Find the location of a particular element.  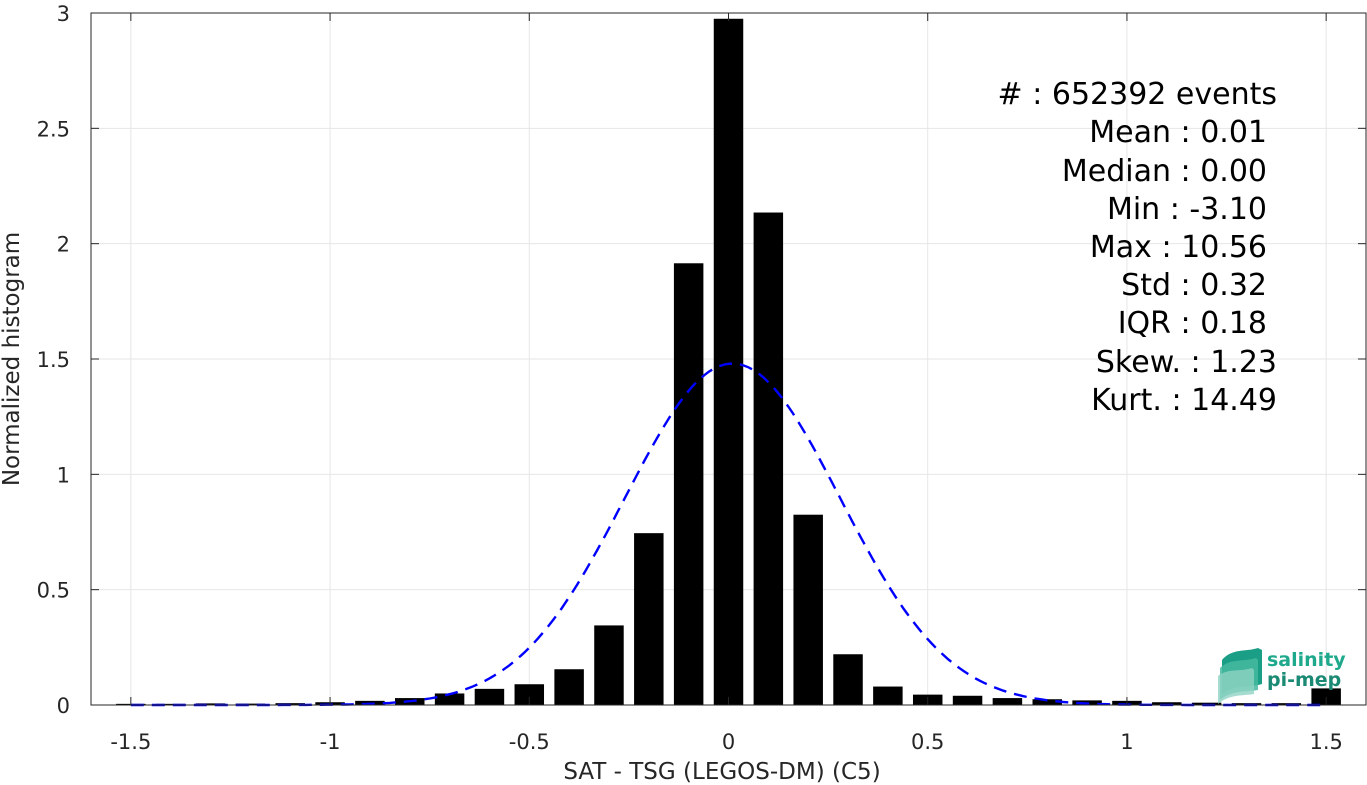

x-tick-label: 1 is located at coordinates (1126, 742).